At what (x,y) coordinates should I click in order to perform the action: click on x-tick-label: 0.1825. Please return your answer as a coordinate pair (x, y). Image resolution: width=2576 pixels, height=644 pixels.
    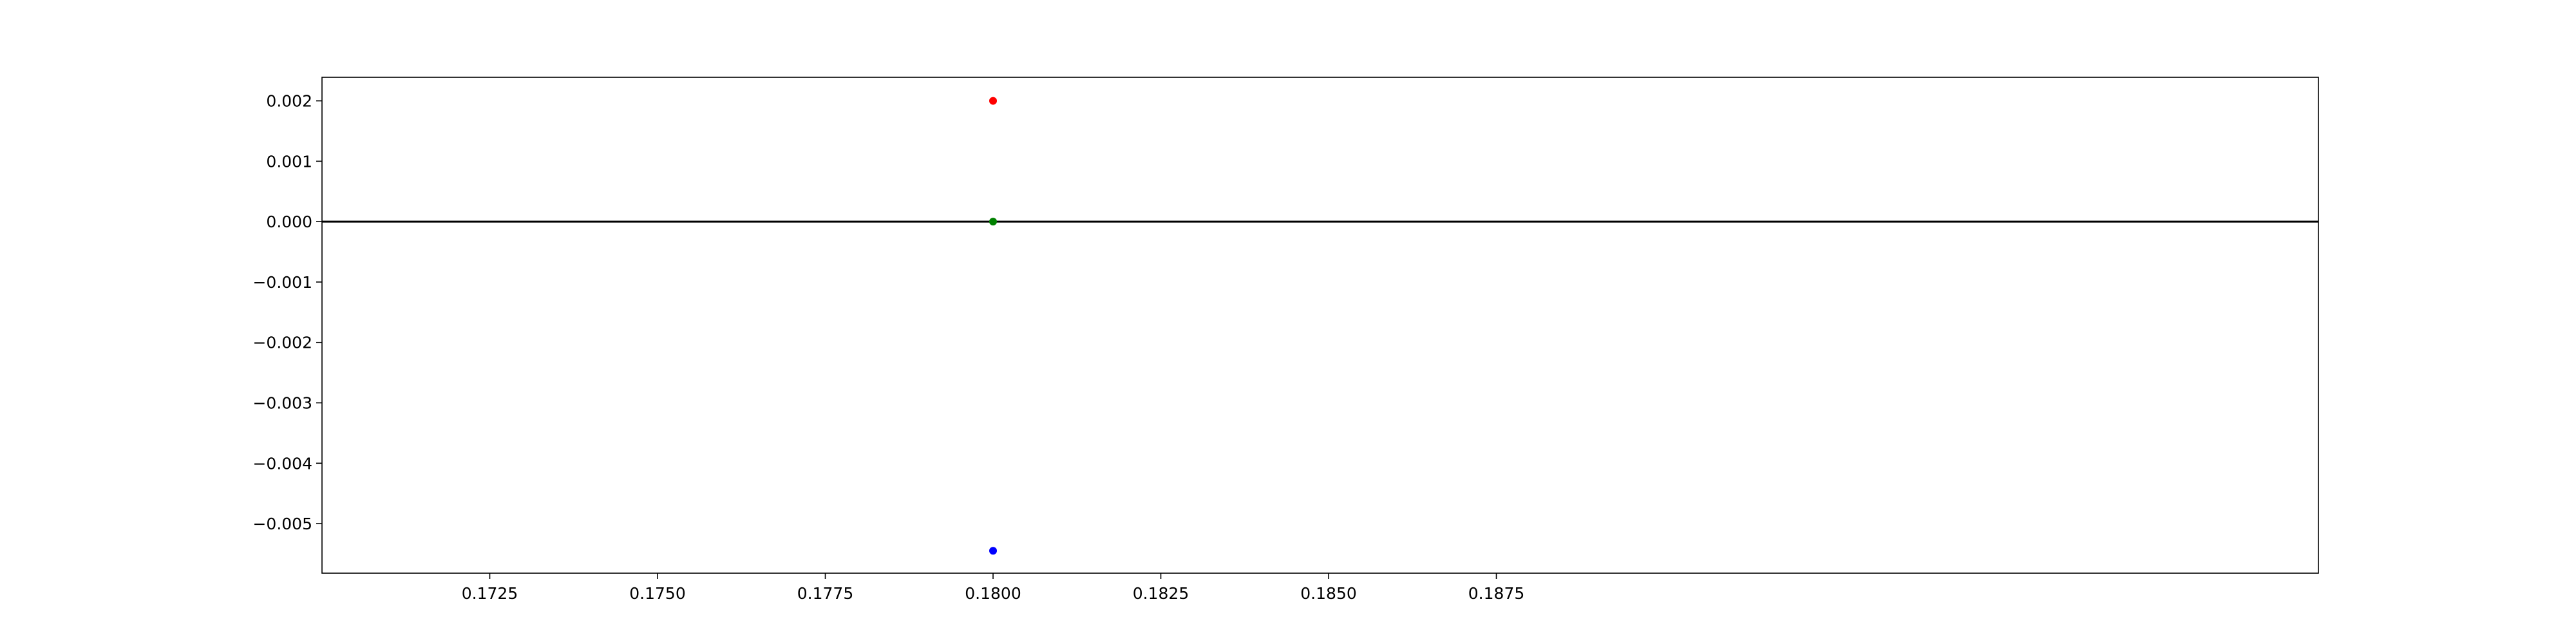
    Looking at the image, I should click on (1161, 593).